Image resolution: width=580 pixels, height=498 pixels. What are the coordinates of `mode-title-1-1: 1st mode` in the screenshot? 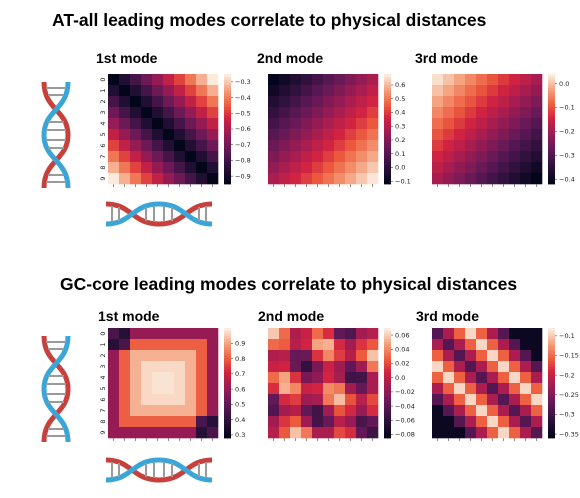 It's located at (127, 58).